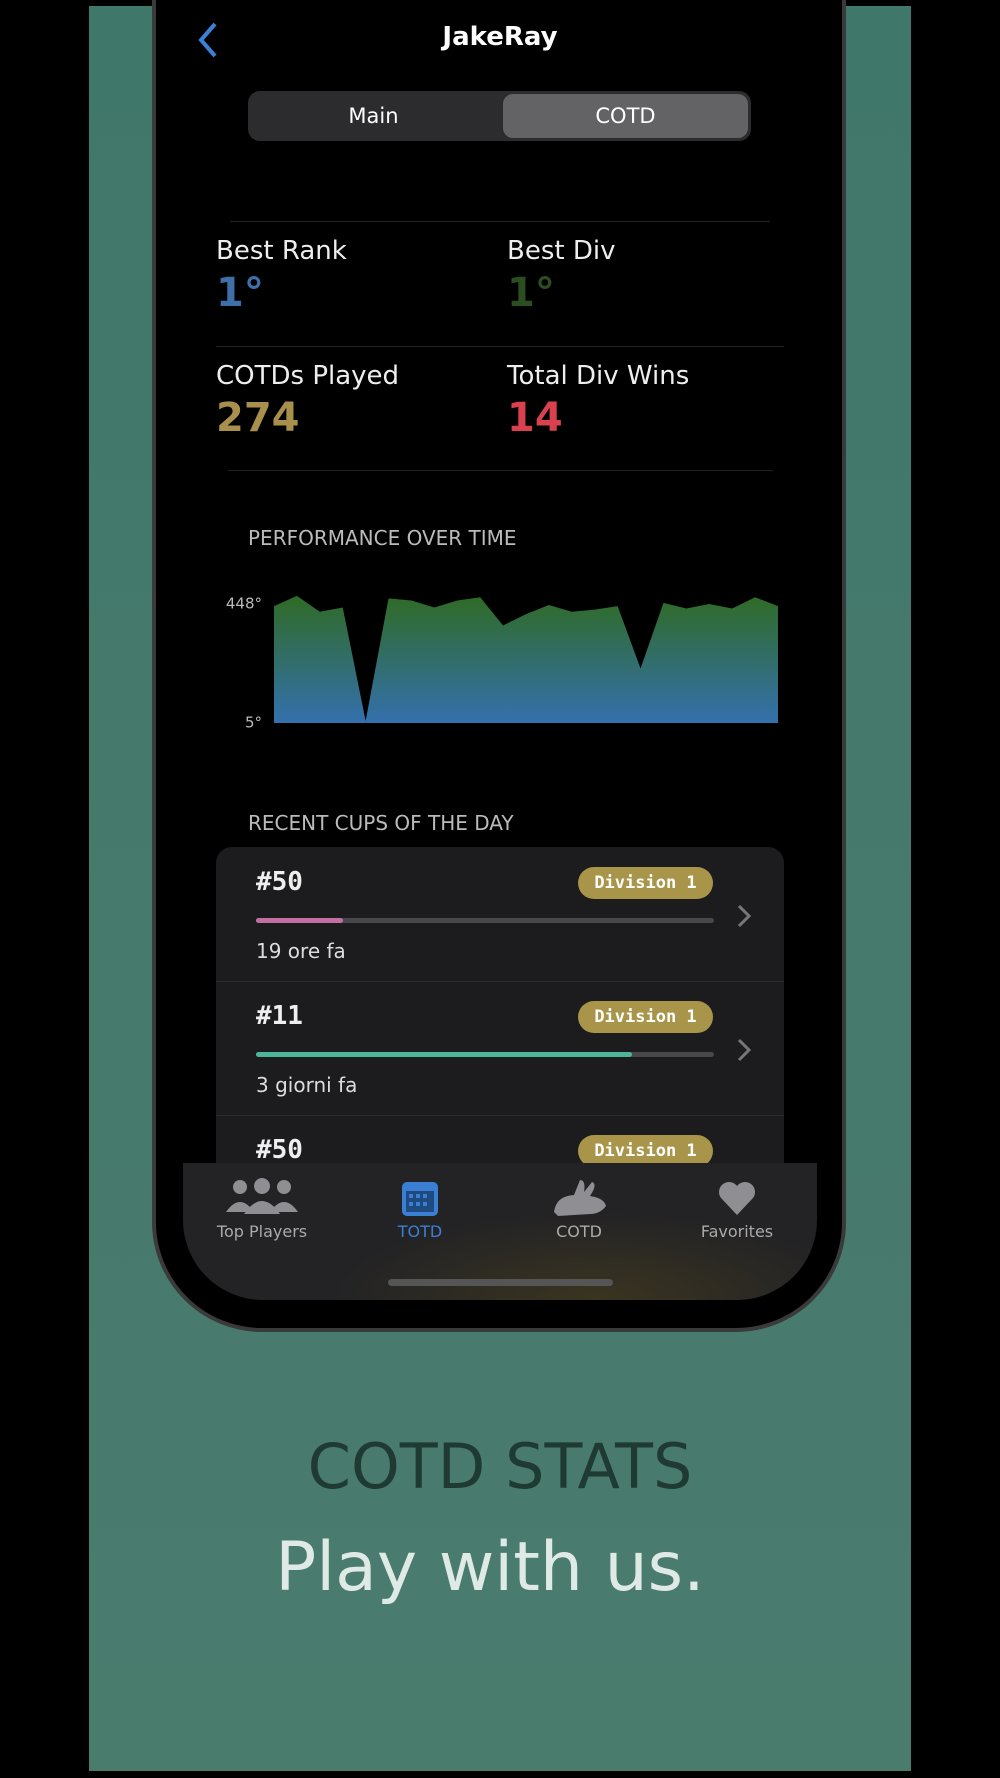 This screenshot has height=1778, width=1000. Describe the element at coordinates (500, 1139) in the screenshot. I see `cup-row: #50 Division 1` at that location.